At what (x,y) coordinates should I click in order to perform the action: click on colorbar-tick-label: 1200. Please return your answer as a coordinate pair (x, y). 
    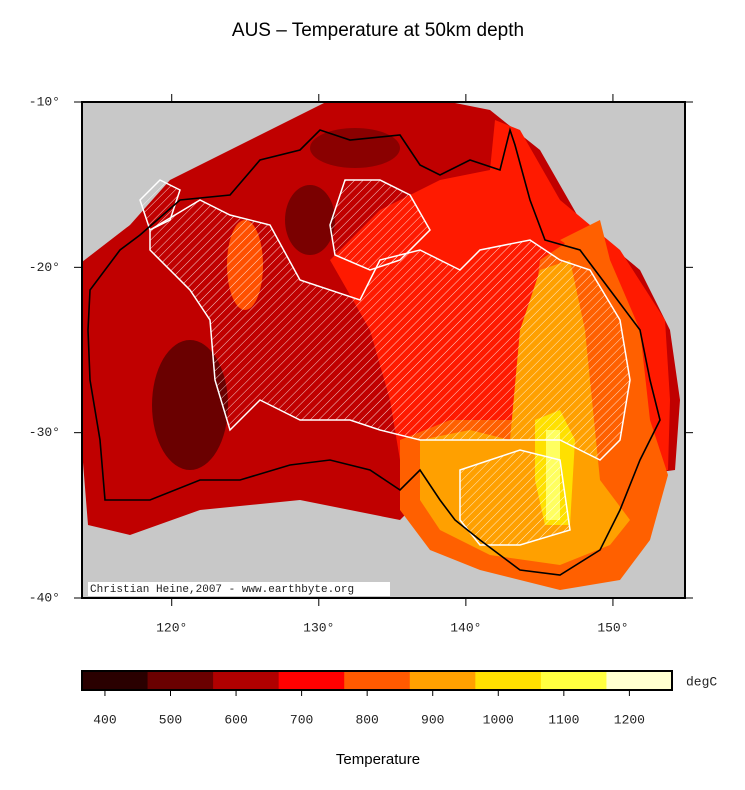
    Looking at the image, I should click on (629, 719).